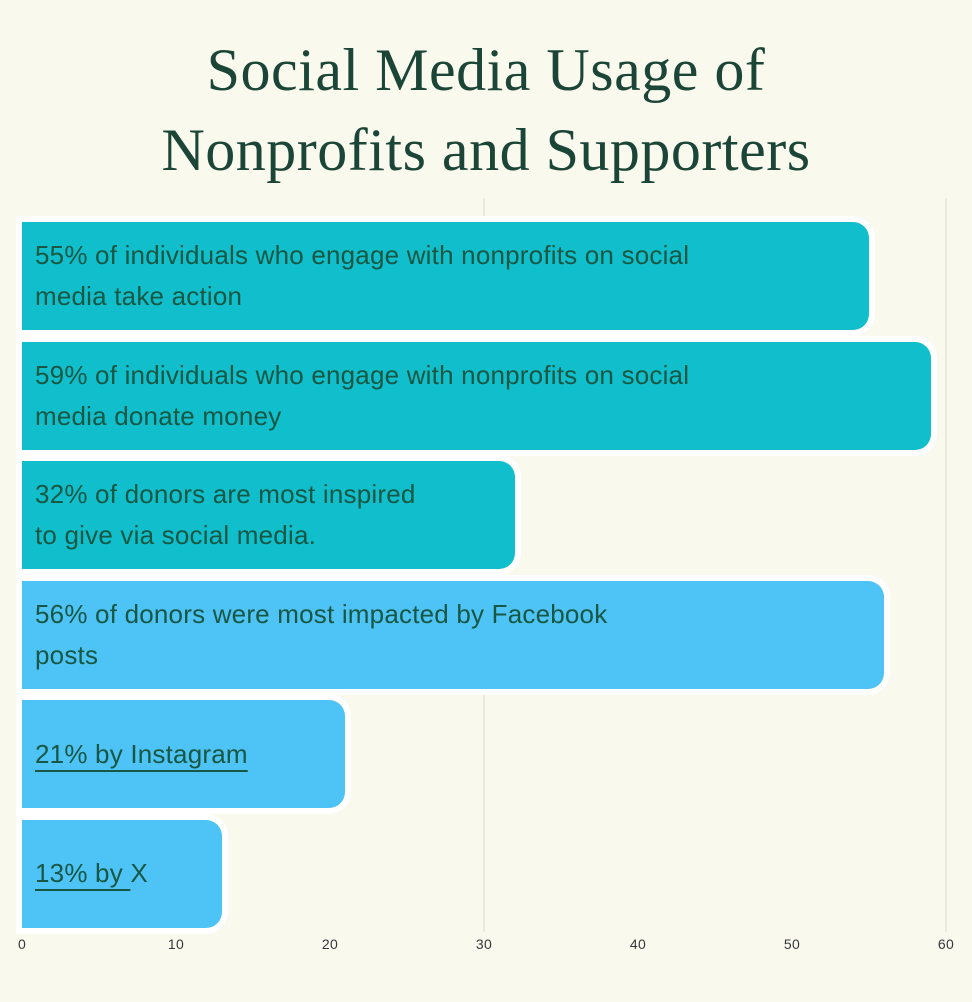  I want to click on bar-label-line: 32% of donors are most inspired, so click(225, 494).